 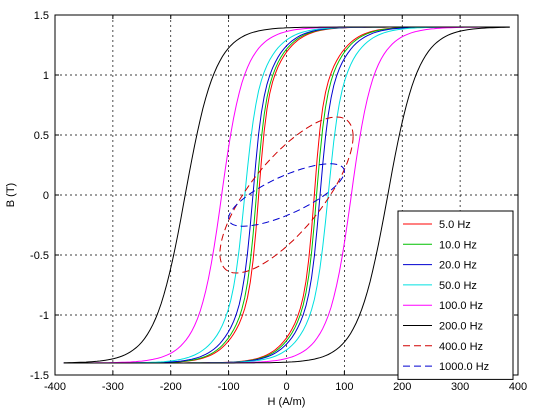 What do you see at coordinates (46, 76) in the screenshot?
I see `y-tick-label: 1` at bounding box center [46, 76].